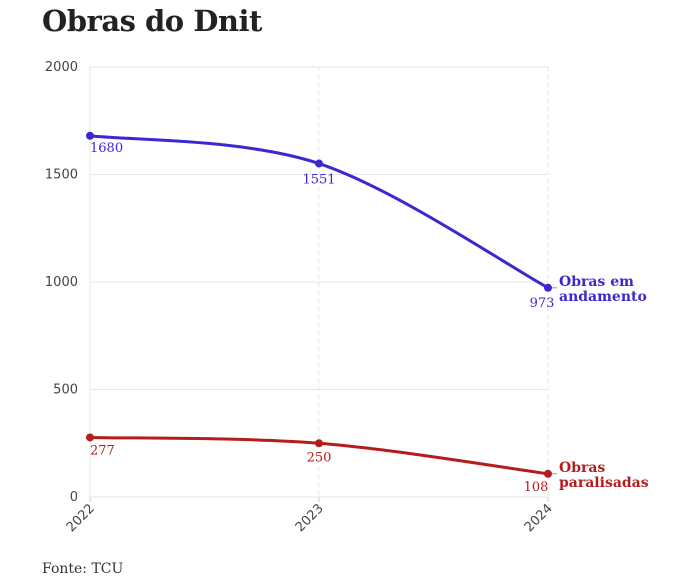 The width and height of the screenshot is (700, 584). What do you see at coordinates (318, 180) in the screenshot?
I see `data-label: 1551` at bounding box center [318, 180].